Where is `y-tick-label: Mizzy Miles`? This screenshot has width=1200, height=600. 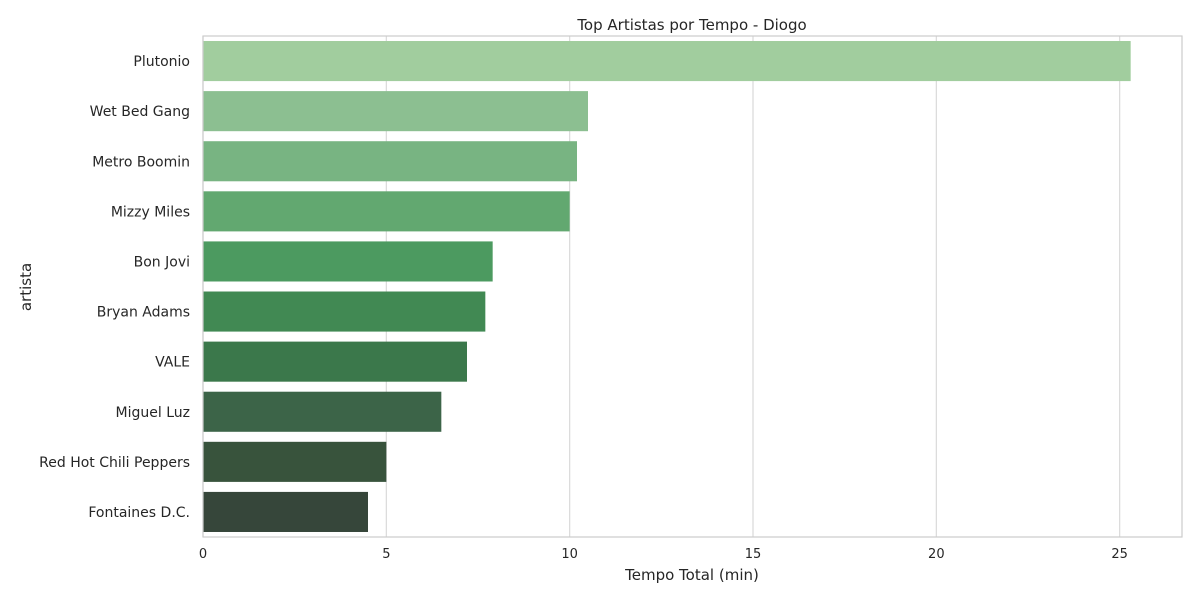
y-tick-label: Mizzy Miles is located at coordinates (150, 212).